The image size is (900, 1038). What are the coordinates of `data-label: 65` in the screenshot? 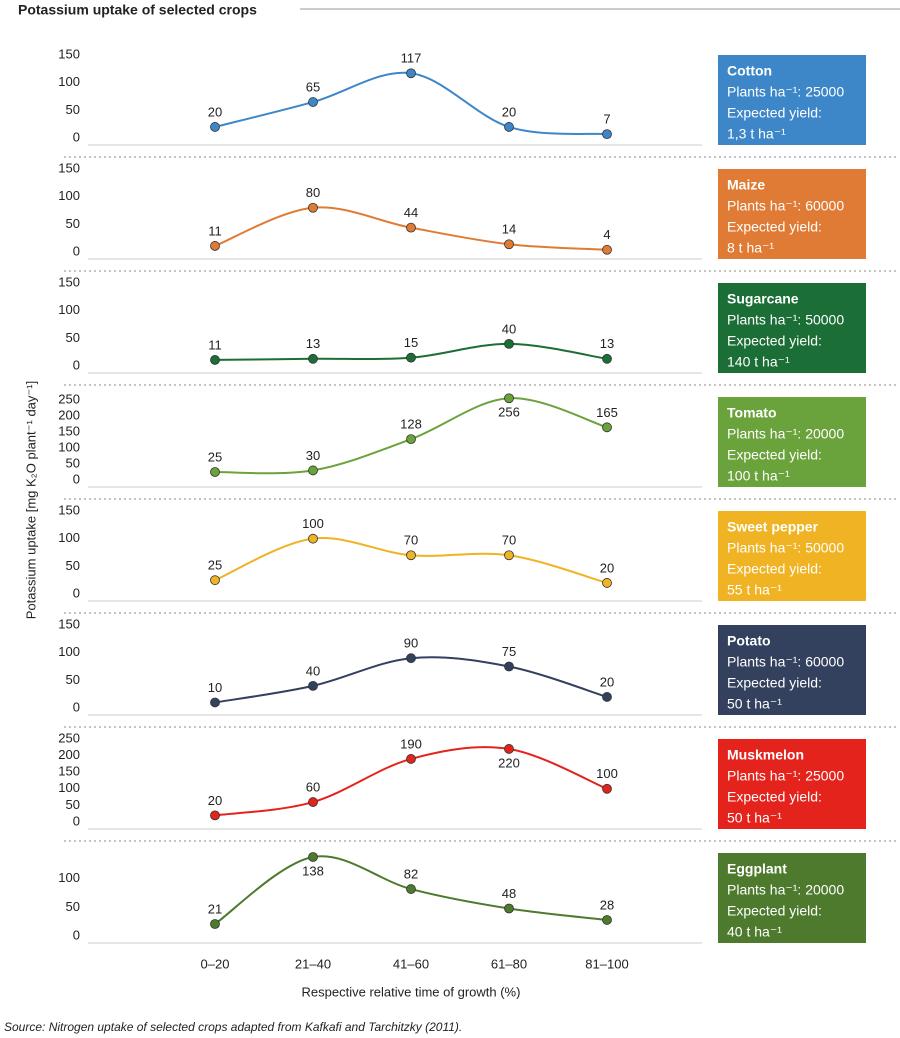 It's located at (313, 86).